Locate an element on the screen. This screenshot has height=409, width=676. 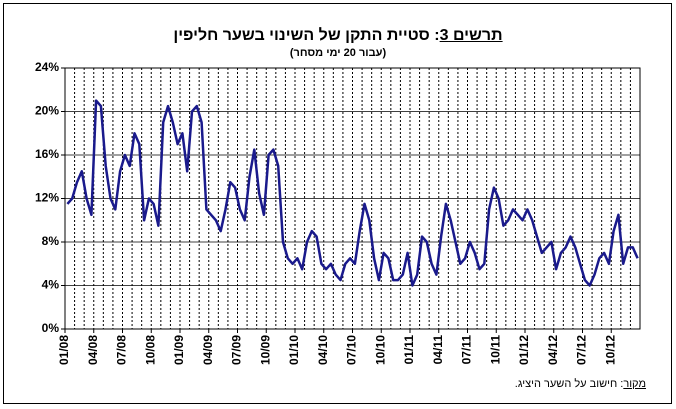
y-tick-label: 4% is located at coordinates (51, 285).